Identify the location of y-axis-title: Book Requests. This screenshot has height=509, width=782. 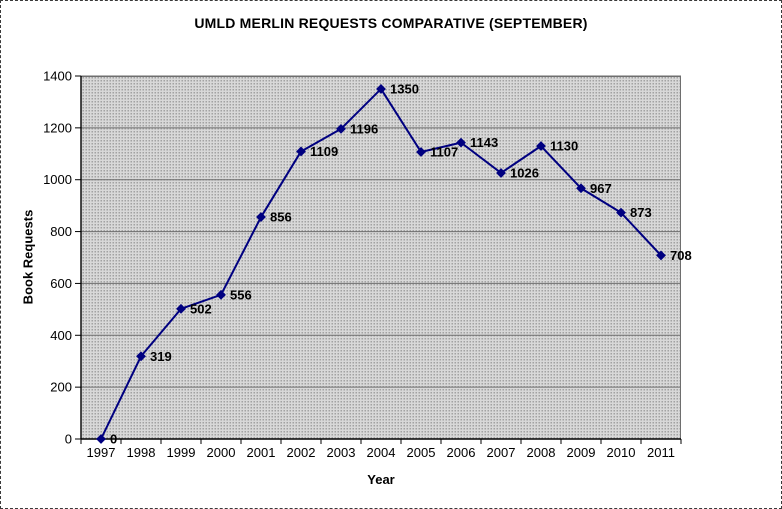
(28, 257).